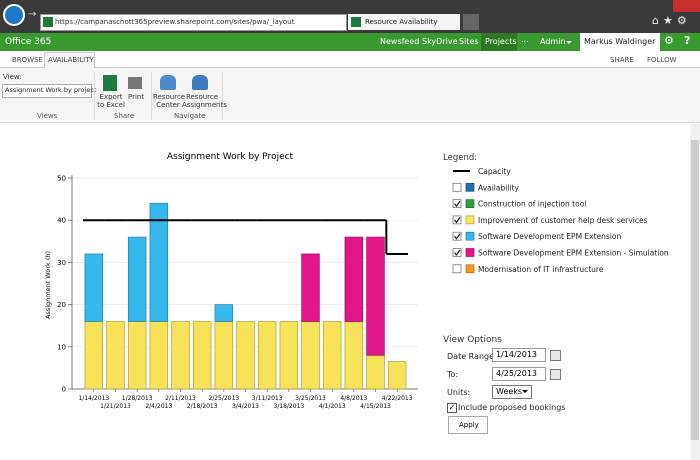 This screenshot has height=460, width=700. I want to click on ribbon-button: Resource Assignments, so click(204, 101).